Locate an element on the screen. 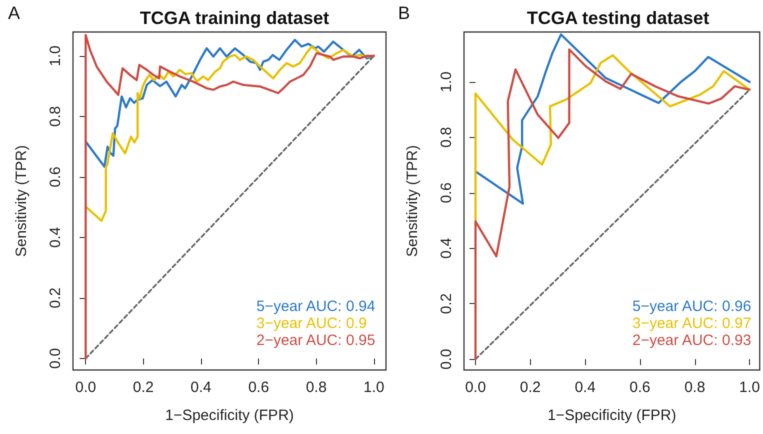 The height and width of the screenshot is (434, 763). text: A is located at coordinates (14, 13).